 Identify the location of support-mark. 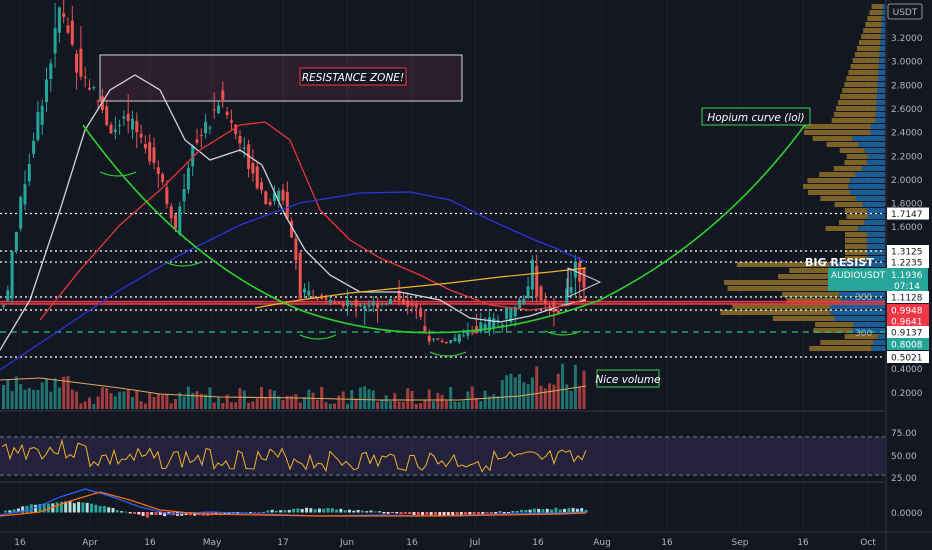
(118, 174).